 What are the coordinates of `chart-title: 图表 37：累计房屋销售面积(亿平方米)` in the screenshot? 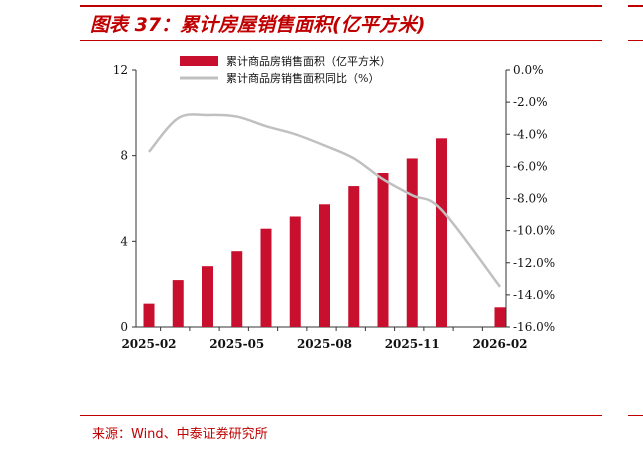 It's located at (258, 25).